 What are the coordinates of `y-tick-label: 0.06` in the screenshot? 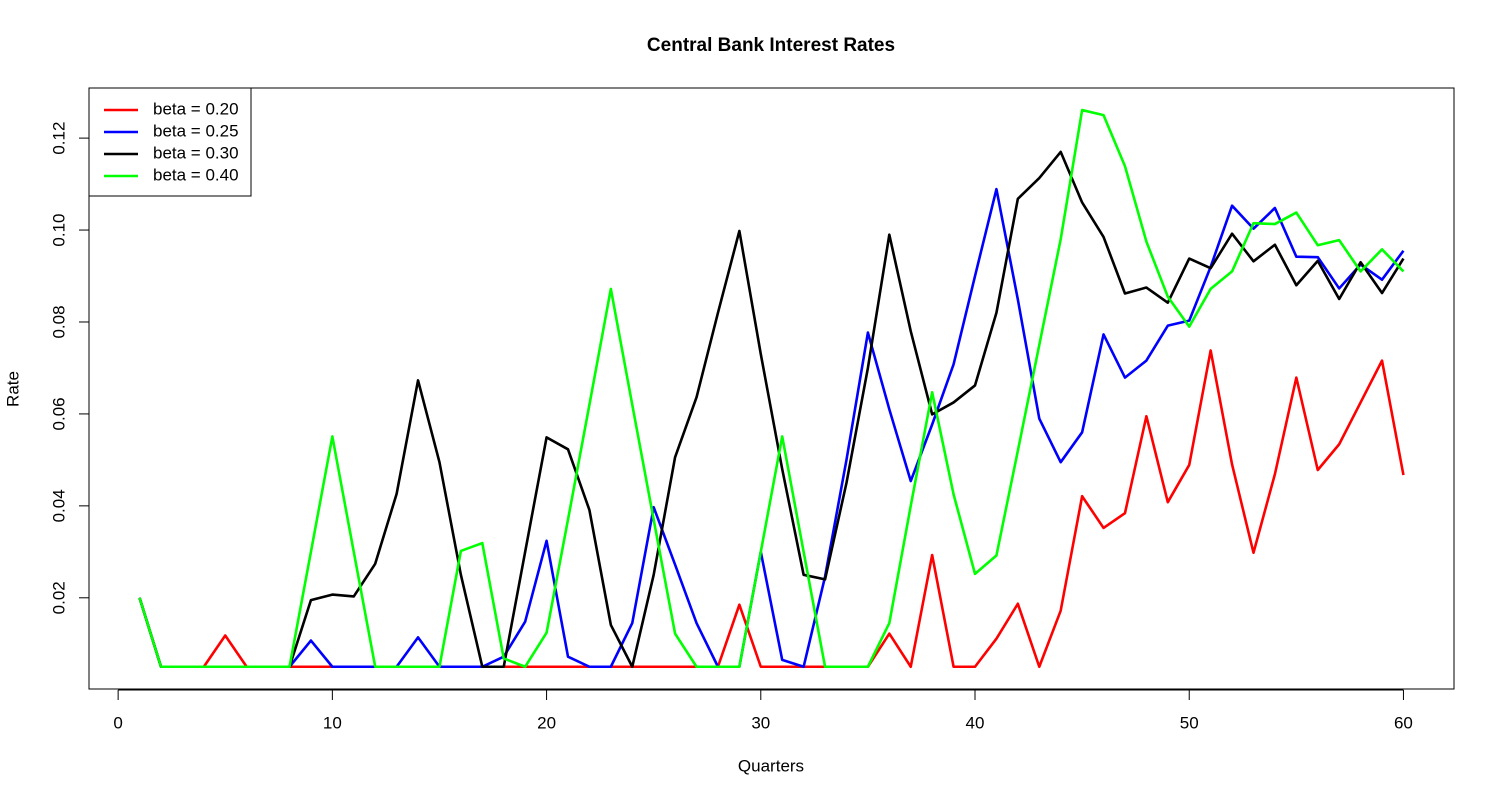 It's located at (58, 413).